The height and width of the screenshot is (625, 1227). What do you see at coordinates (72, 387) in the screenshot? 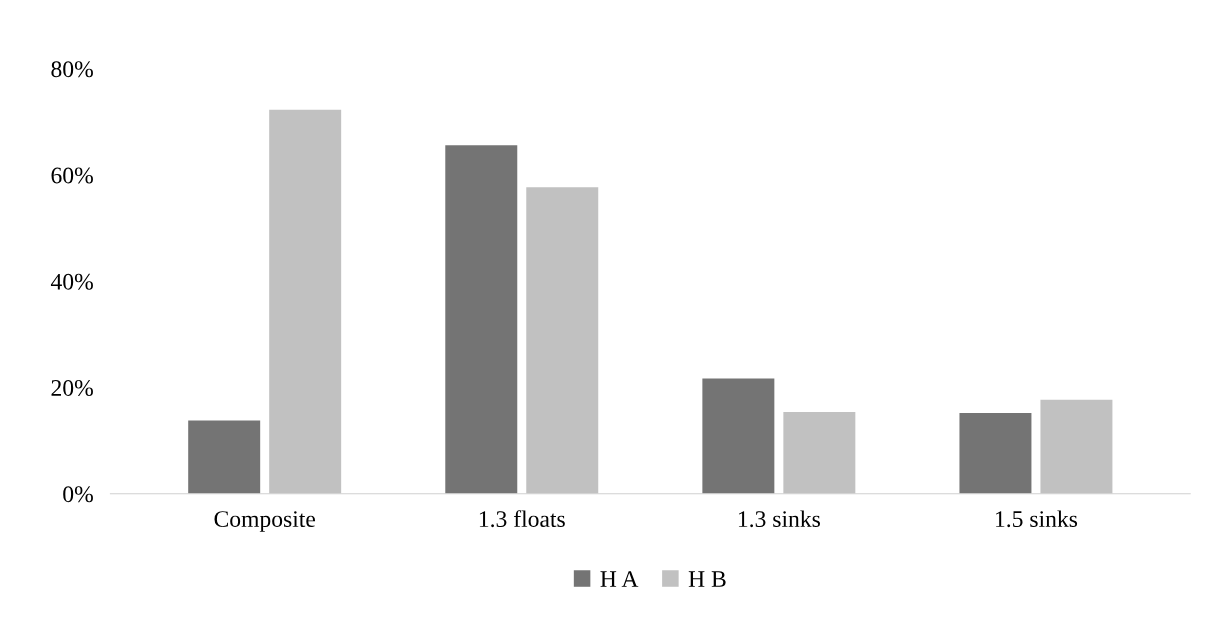
I see `y-tick-label: 20%` at bounding box center [72, 387].